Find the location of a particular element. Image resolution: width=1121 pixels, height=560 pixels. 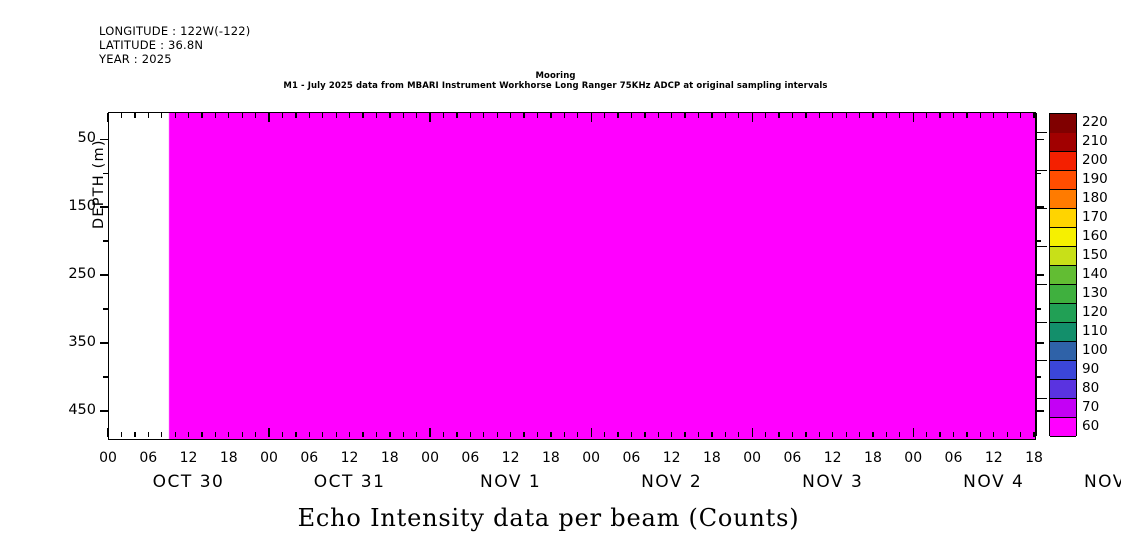

colorbar-label: 160 is located at coordinates (1095, 235).